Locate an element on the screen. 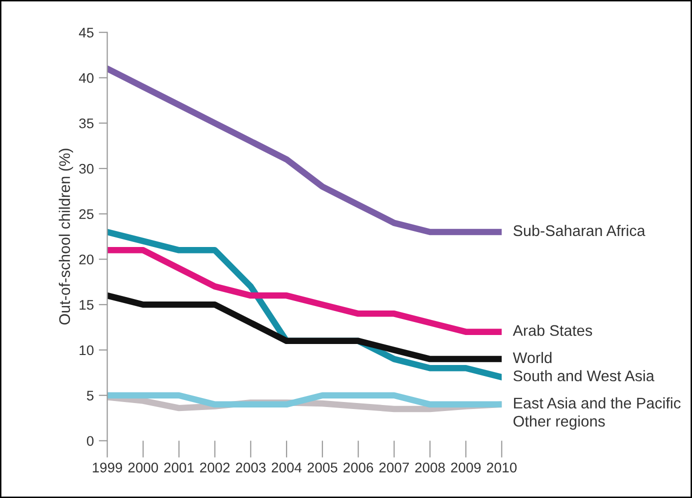  x-tick-label: 2006 is located at coordinates (359, 467).